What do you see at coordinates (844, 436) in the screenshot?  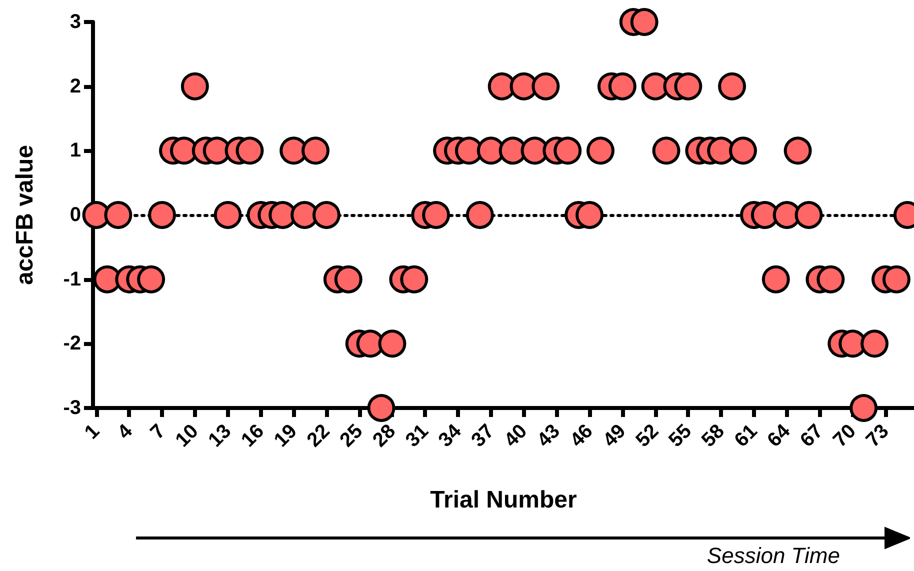 I see `x-tick-label: 70` at bounding box center [844, 436].